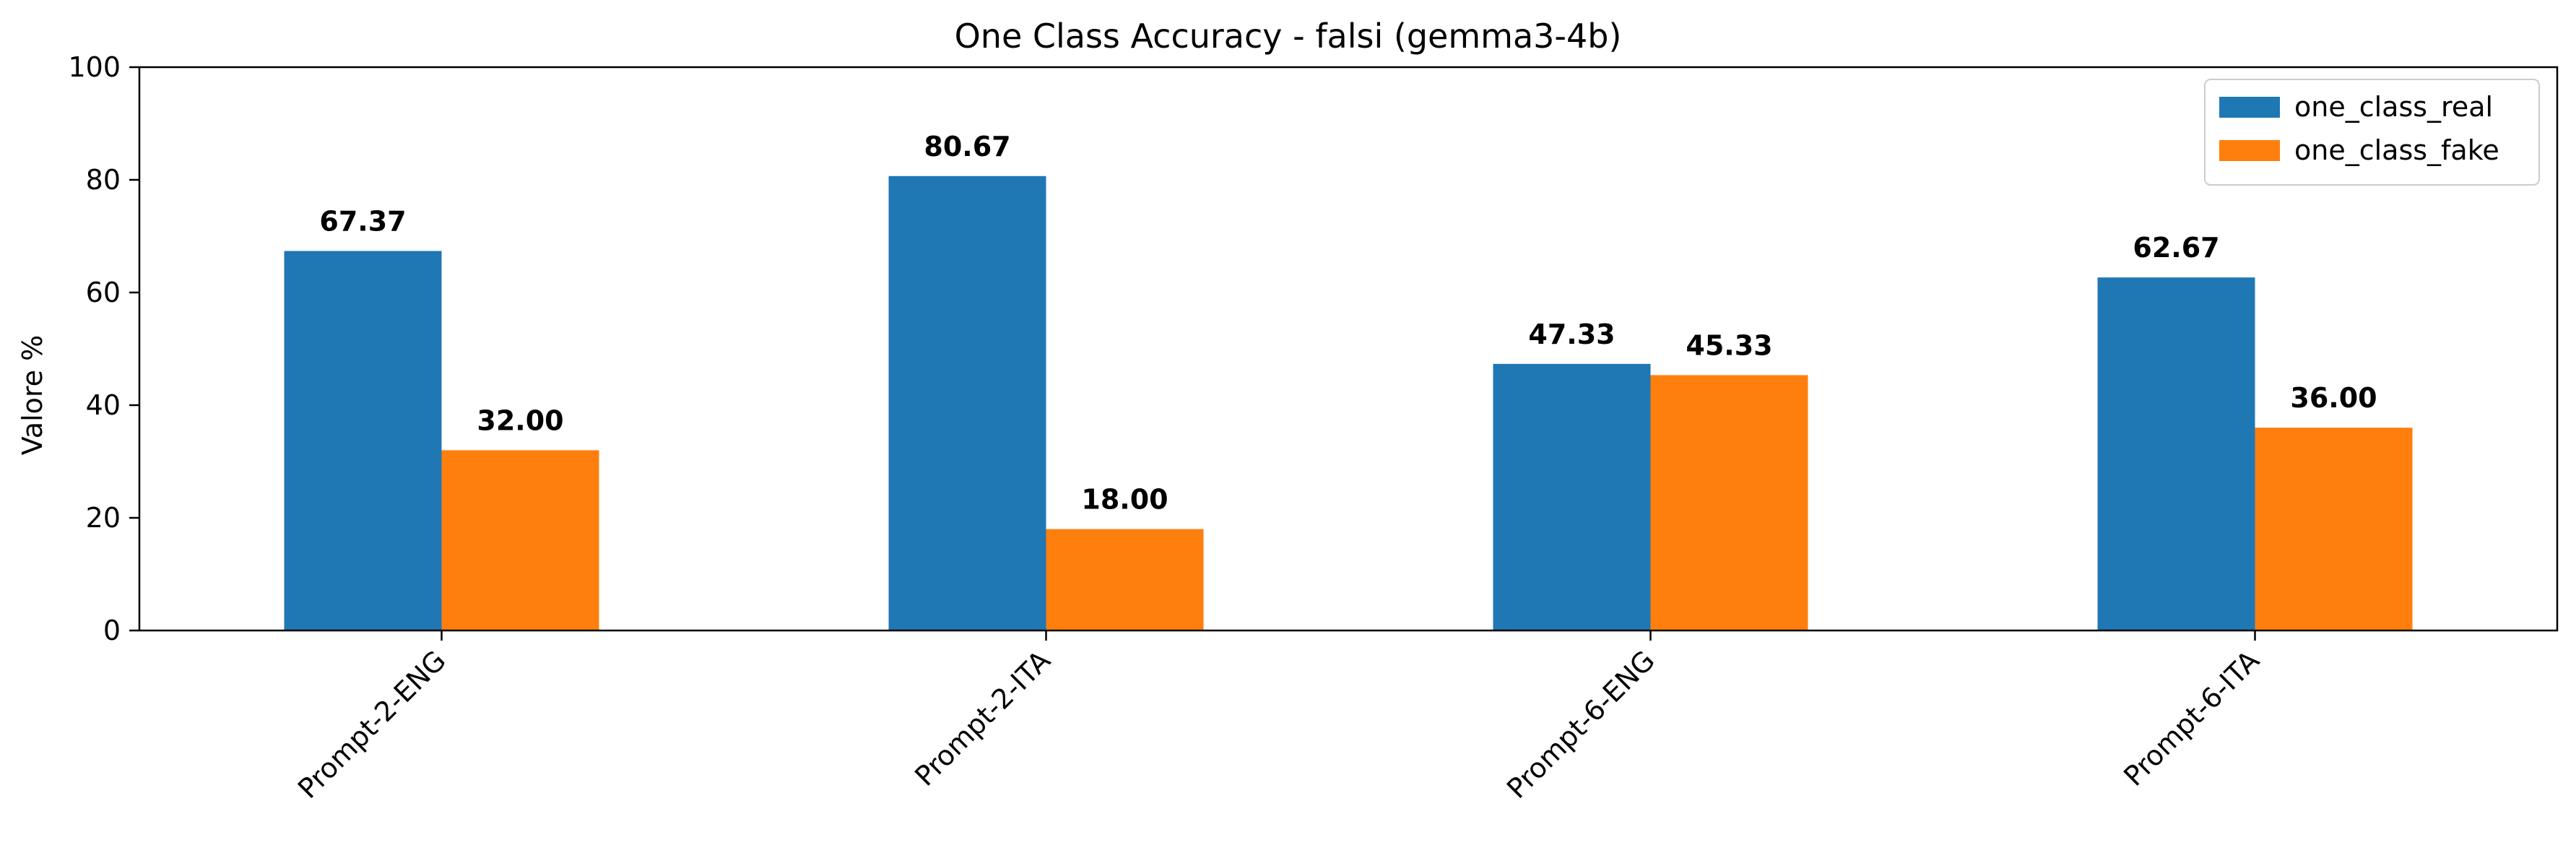  Describe the element at coordinates (2191, 718) in the screenshot. I see `x-tick-label: Prompt-6-ITA` at that location.